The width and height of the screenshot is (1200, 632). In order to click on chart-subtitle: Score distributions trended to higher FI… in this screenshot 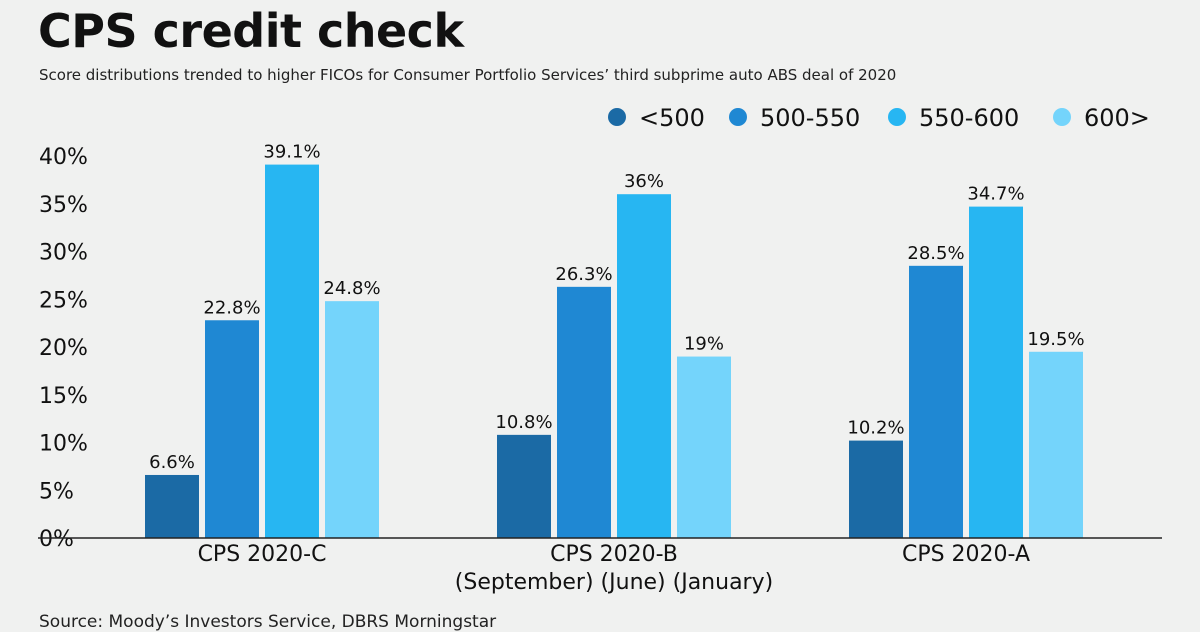, I will do `click(468, 75)`.